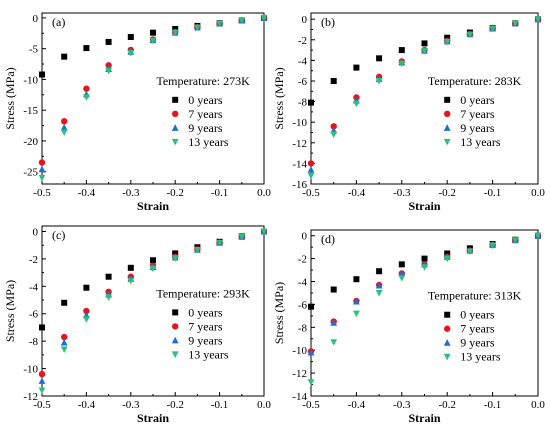 This screenshot has height=432, width=550. I want to click on y-tick-label: -25, so click(30, 173).